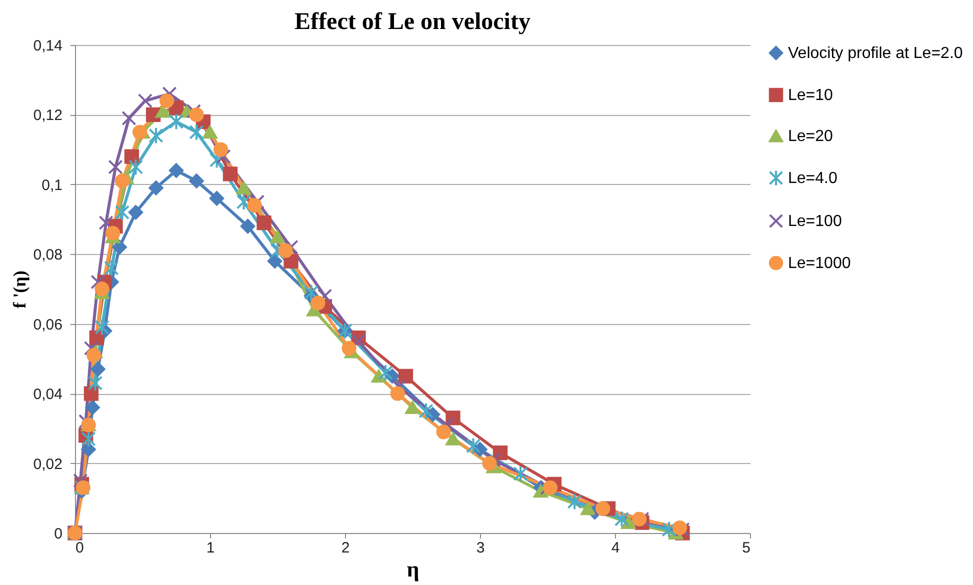 Image resolution: width=973 pixels, height=585 pixels. Describe the element at coordinates (210, 548) in the screenshot. I see `x-tick-label: 1` at that location.